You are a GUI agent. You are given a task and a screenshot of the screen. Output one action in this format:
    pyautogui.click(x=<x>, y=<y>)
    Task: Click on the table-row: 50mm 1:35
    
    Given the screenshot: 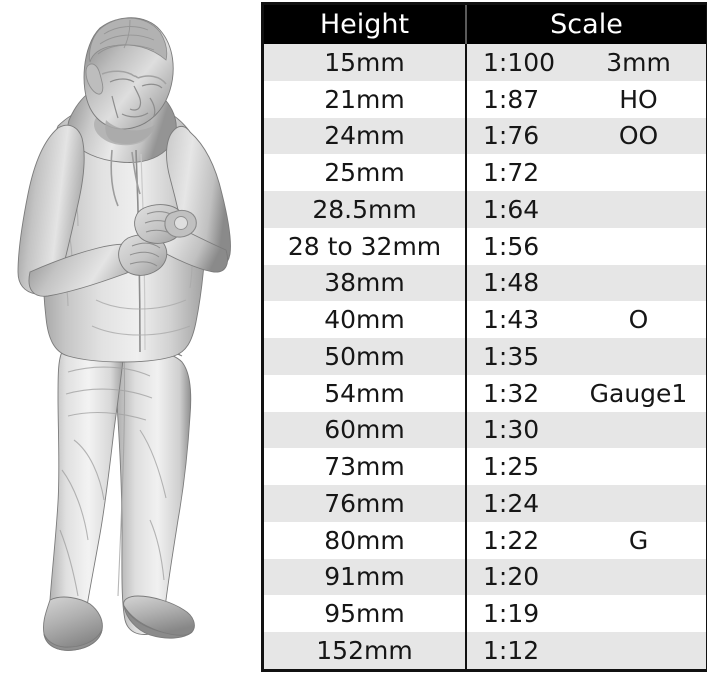 What is the action you would take?
    pyautogui.click(x=485, y=356)
    